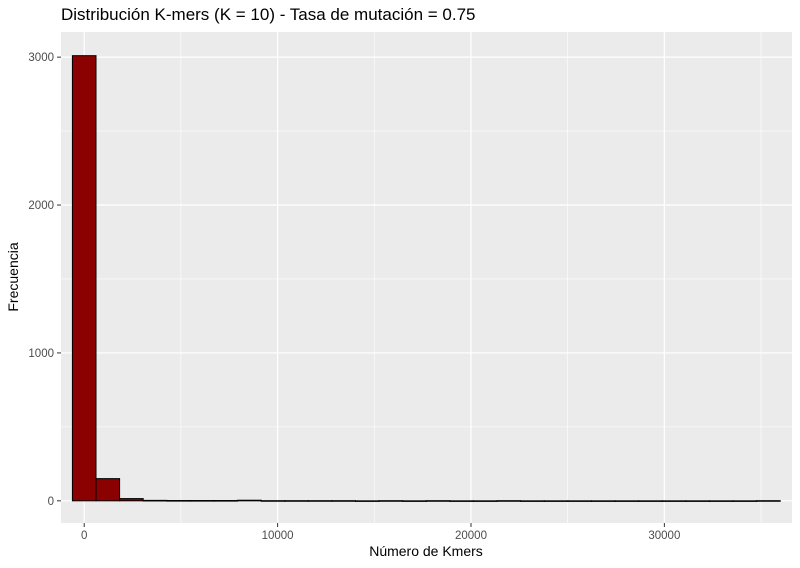 This screenshot has height=568, width=800. I want to click on x-tick-label: 30000, so click(664, 536).